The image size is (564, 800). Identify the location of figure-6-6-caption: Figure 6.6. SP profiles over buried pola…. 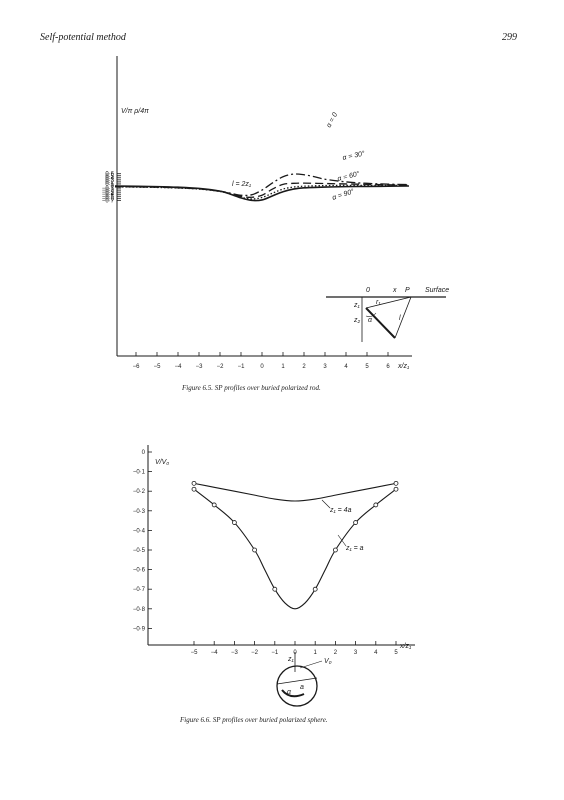
(254, 720).